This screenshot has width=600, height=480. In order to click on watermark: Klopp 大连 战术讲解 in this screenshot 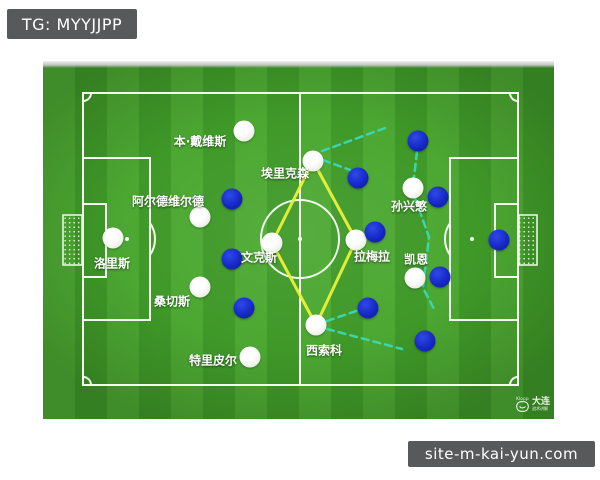, I will do `click(533, 404)`.